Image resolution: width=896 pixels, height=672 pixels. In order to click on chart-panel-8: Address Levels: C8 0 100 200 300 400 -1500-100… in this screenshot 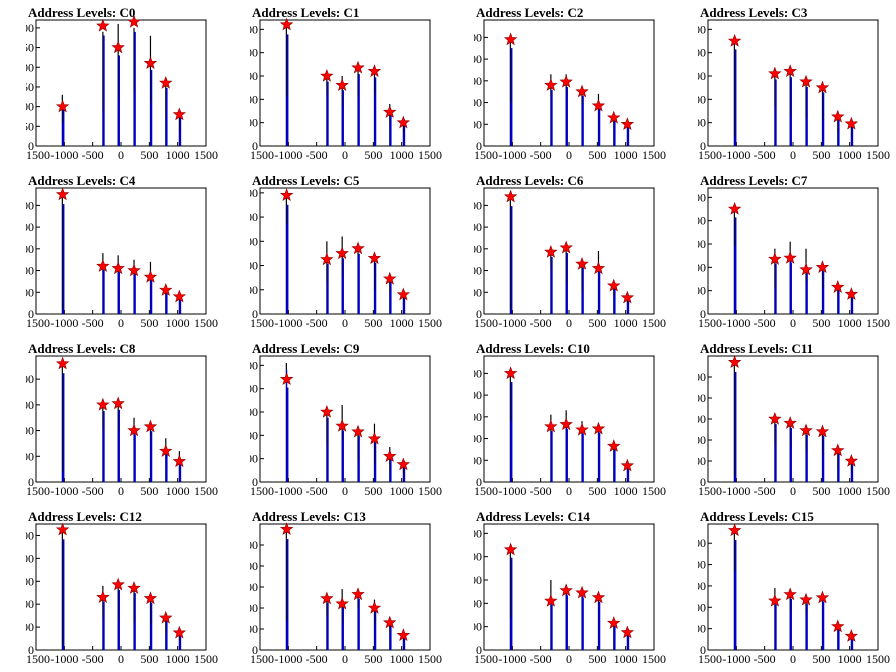, I will do `click(122, 419)`.